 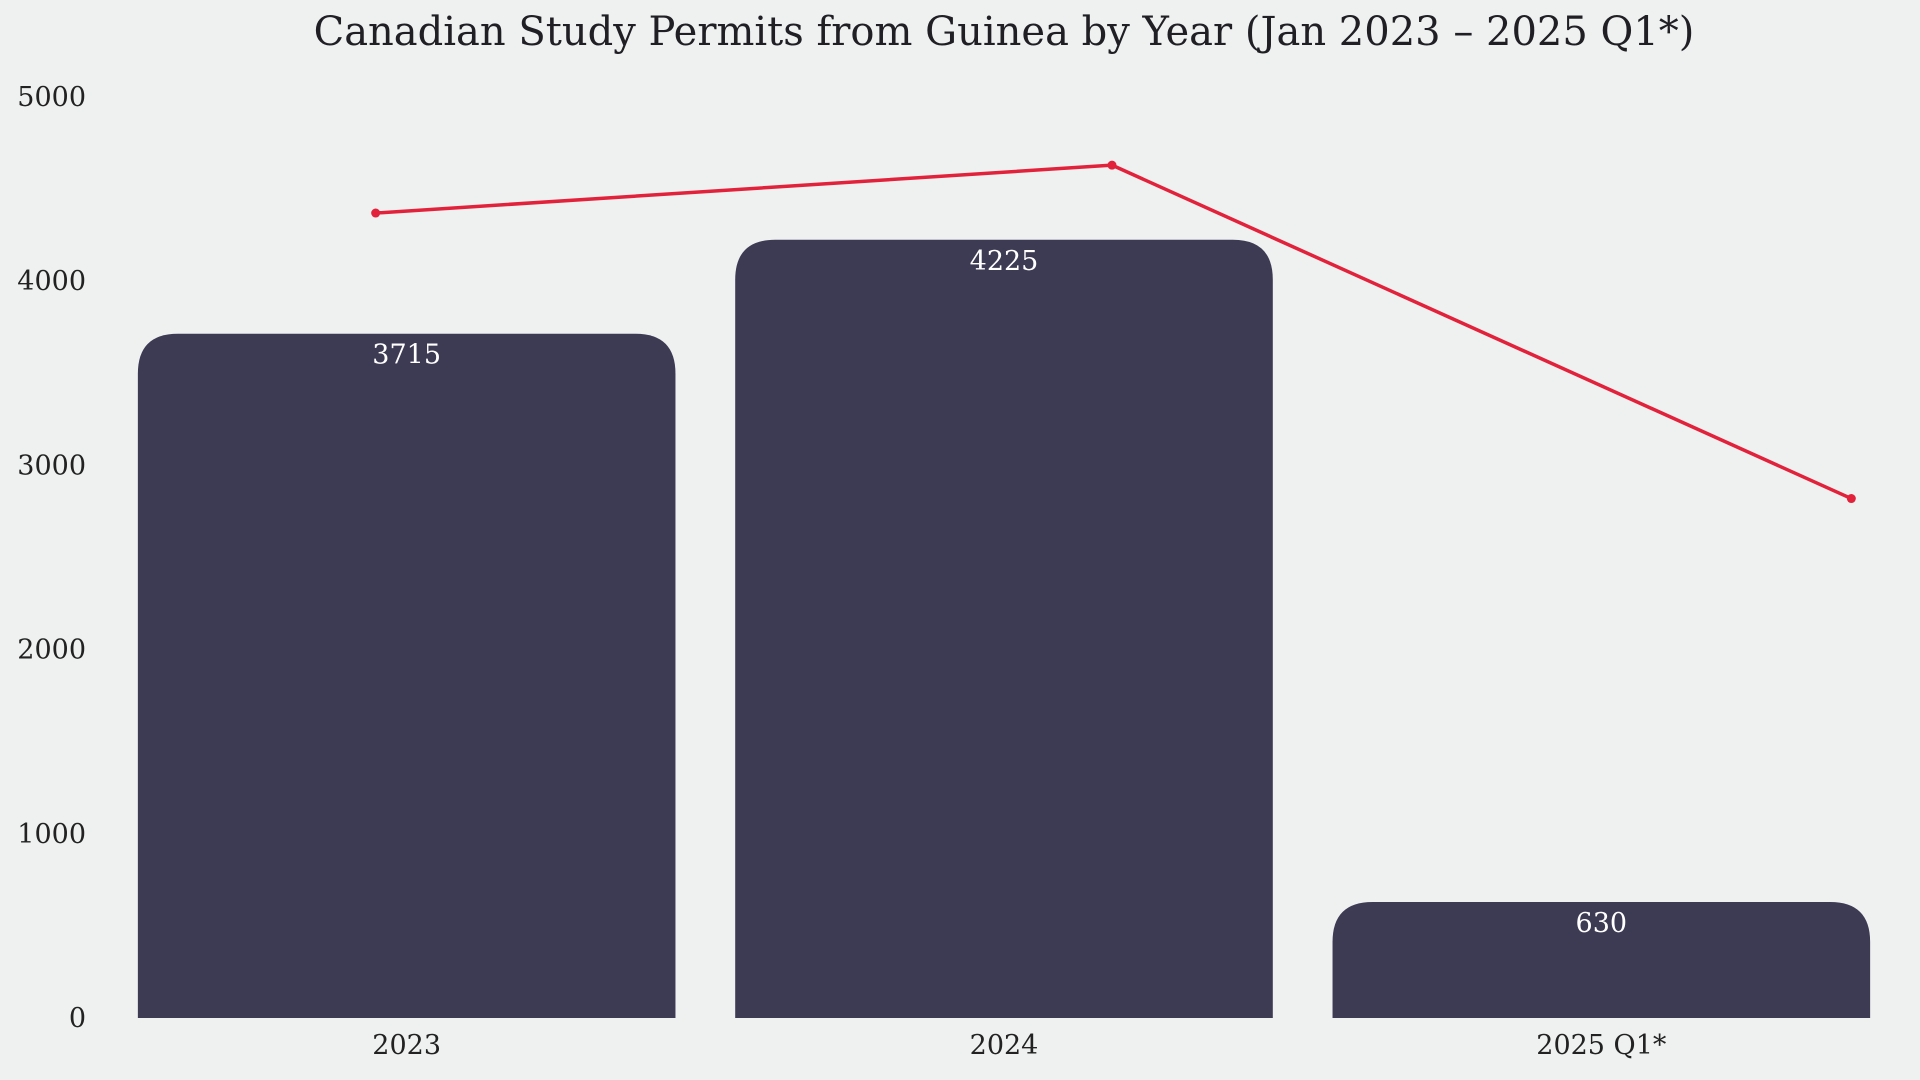 I want to click on data-label: 3715, so click(x=406, y=355).